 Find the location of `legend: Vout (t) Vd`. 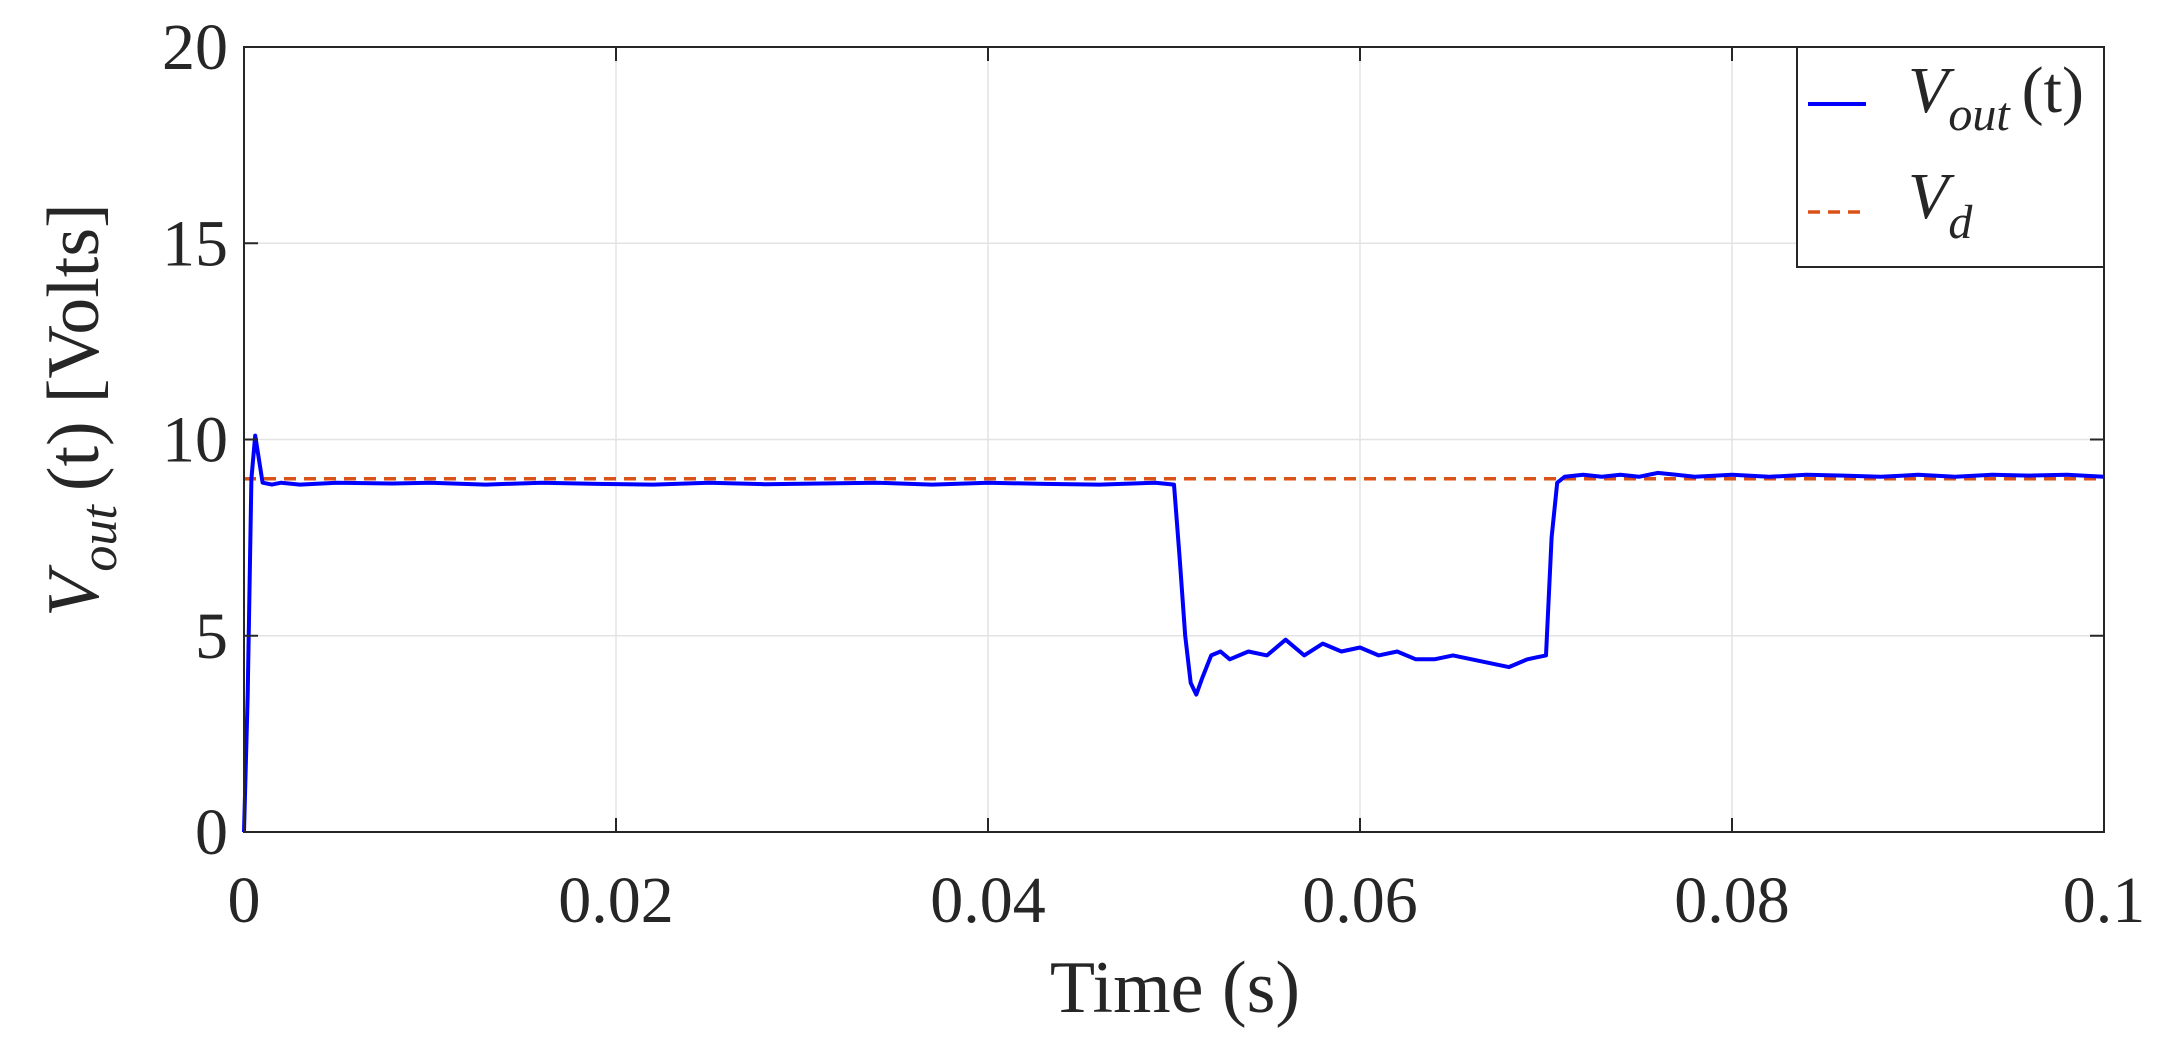

legend: Vout (t) Vd is located at coordinates (1950, 157).